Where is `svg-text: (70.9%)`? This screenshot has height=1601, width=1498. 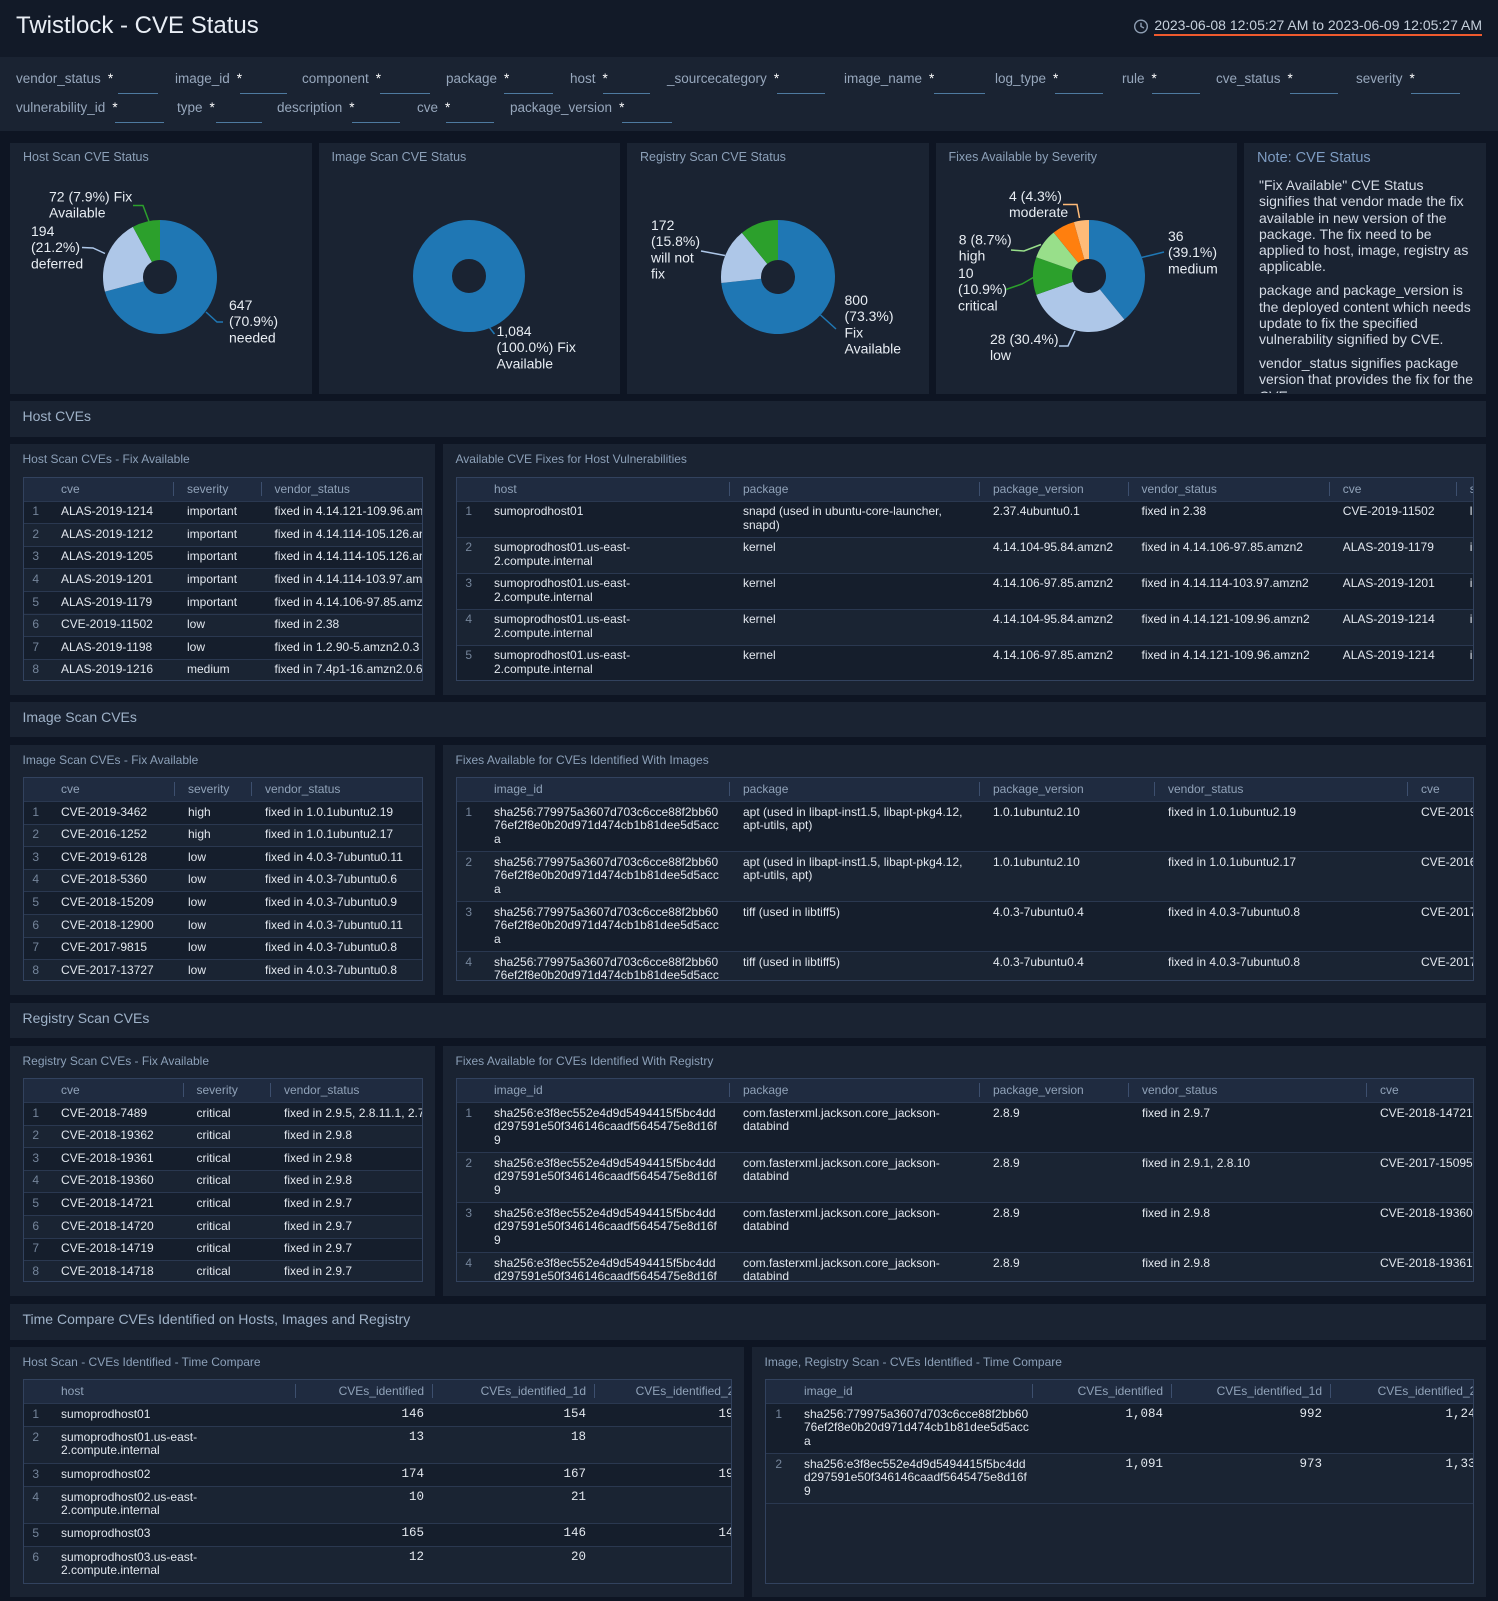 svg-text: (70.9%) is located at coordinates (253, 321).